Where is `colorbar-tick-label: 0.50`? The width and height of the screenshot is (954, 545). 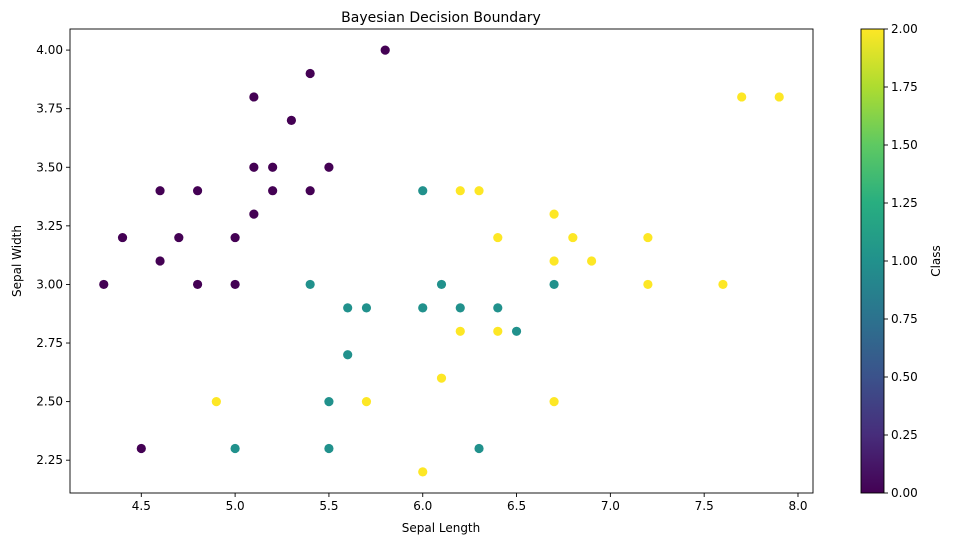 colorbar-tick-label: 0.50 is located at coordinates (904, 377).